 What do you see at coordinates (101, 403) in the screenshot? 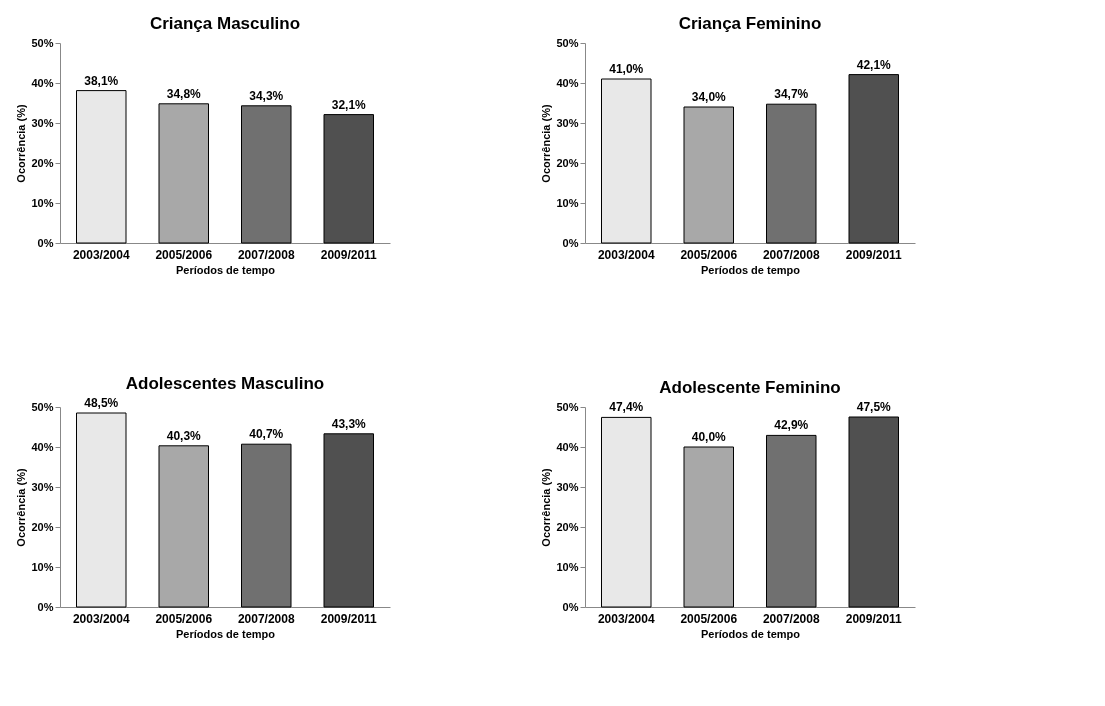
I see `data-label: 48,5%` at bounding box center [101, 403].